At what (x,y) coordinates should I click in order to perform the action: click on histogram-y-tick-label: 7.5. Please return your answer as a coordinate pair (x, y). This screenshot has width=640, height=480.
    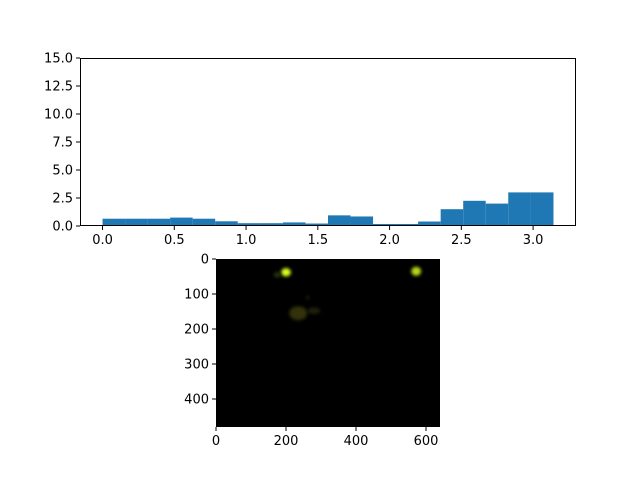
    Looking at the image, I should click on (62, 143).